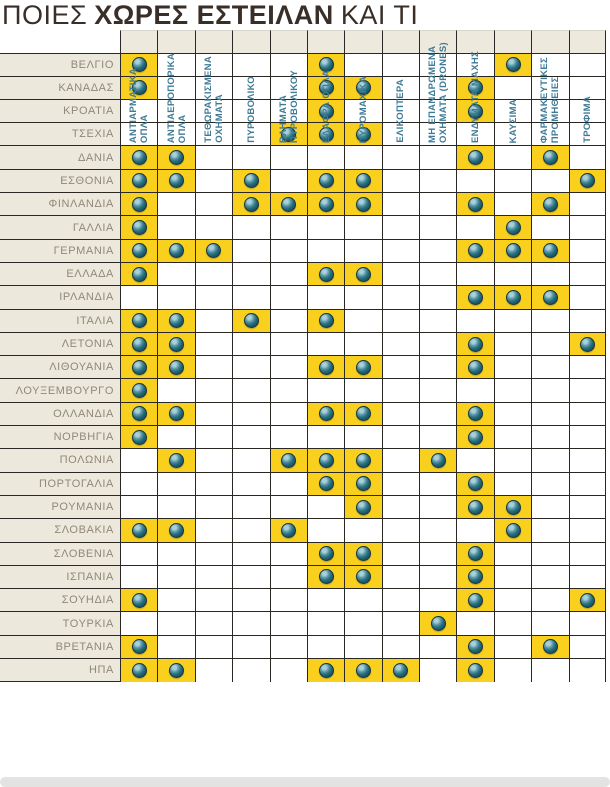 The height and width of the screenshot is (787, 610). What do you see at coordinates (45, 15) in the screenshot?
I see `title-light-prefix: ΠΟΙΕΣ` at bounding box center [45, 15].